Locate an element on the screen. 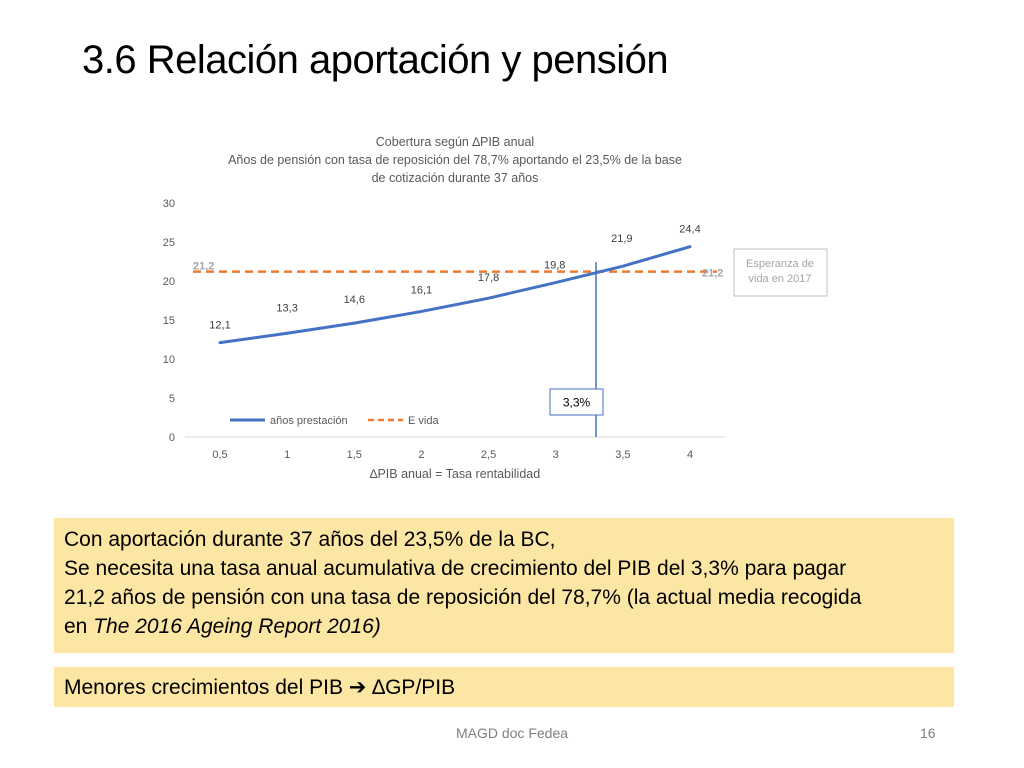 The height and width of the screenshot is (768, 1024). chart-title-line: de cotización durante 37 años is located at coordinates (455, 178).